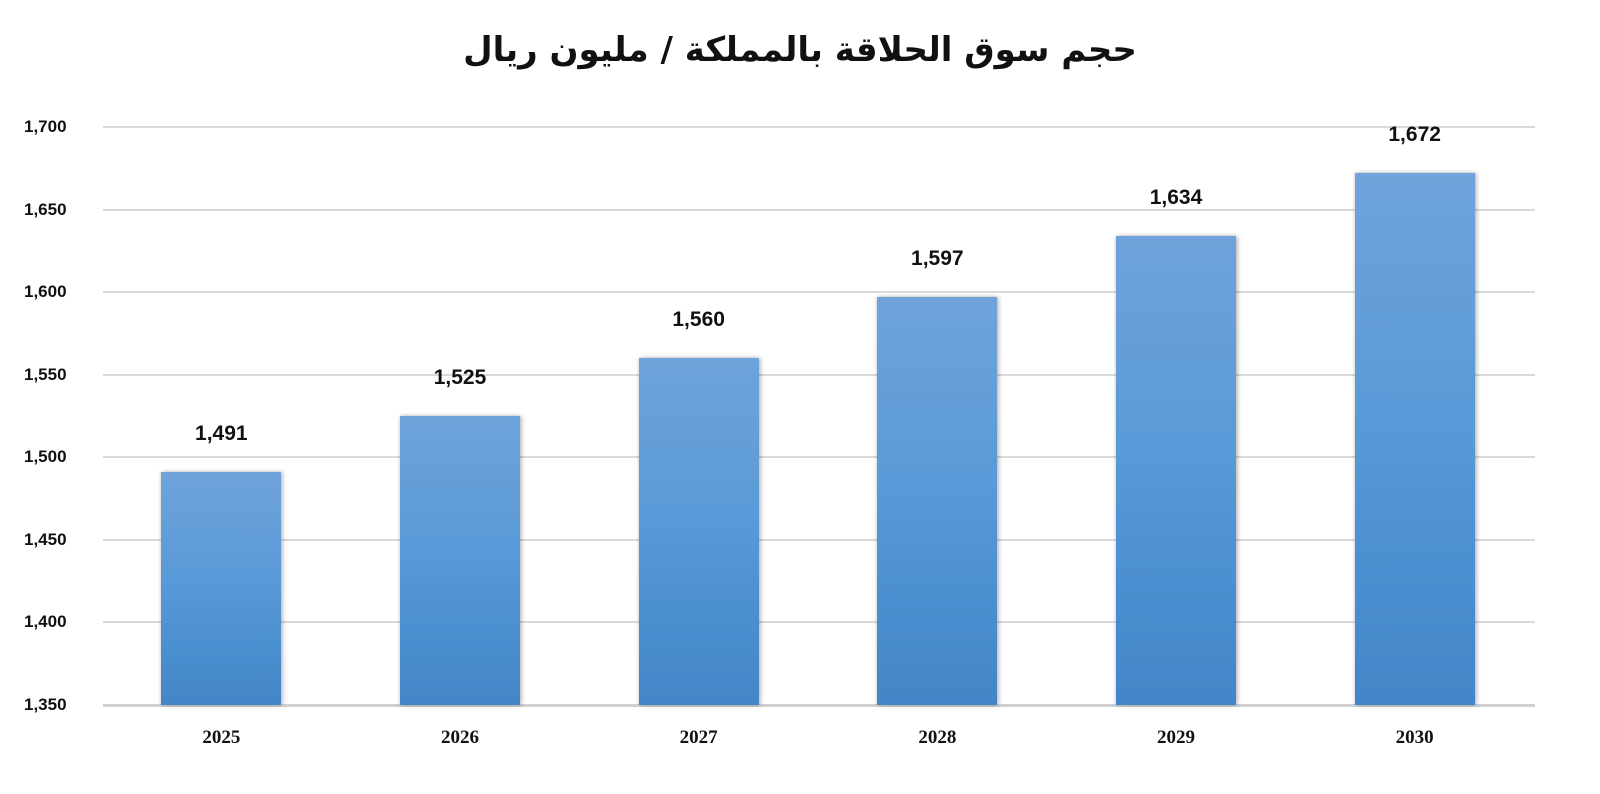 The width and height of the screenshot is (1600, 794). What do you see at coordinates (45, 704) in the screenshot?
I see `y-tick-label: 1,350` at bounding box center [45, 704].